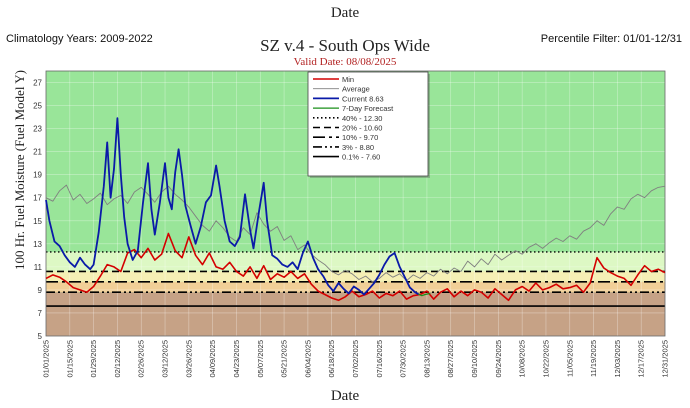  Describe the element at coordinates (40, 336) in the screenshot. I see `y-tick-label: 5` at that location.